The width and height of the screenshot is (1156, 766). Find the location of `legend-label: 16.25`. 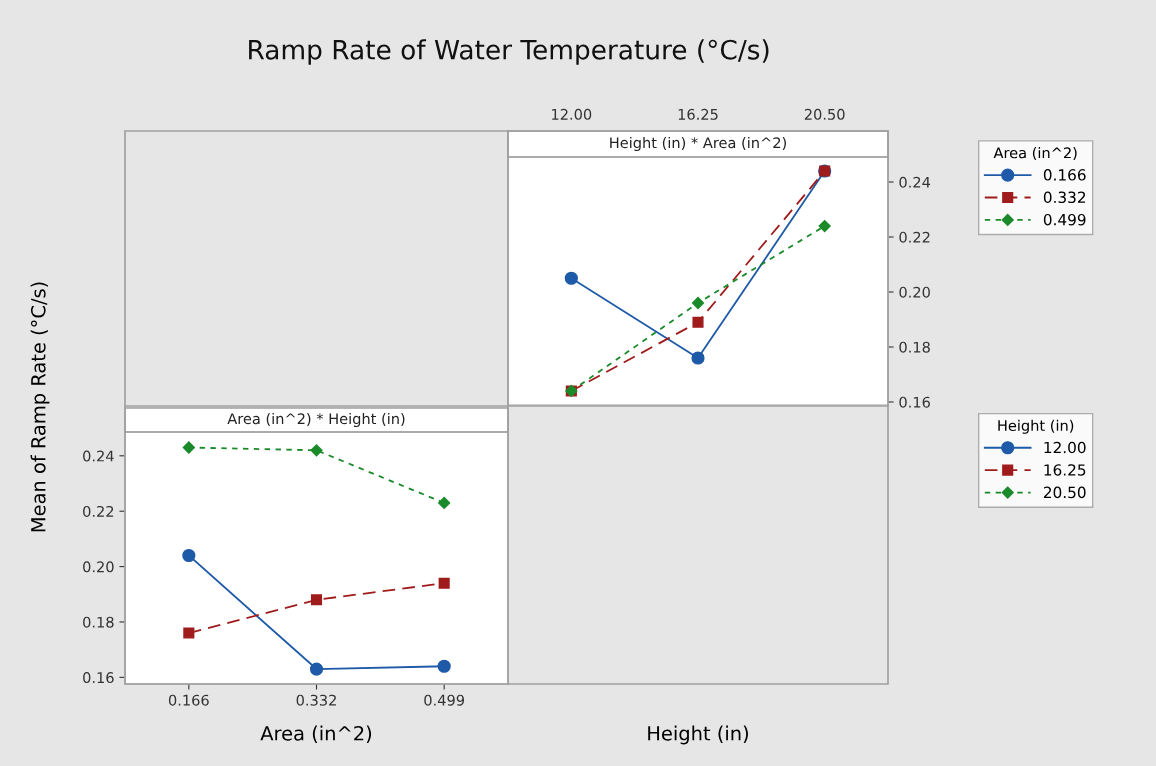

legend-label: 16.25 is located at coordinates (1065, 470).